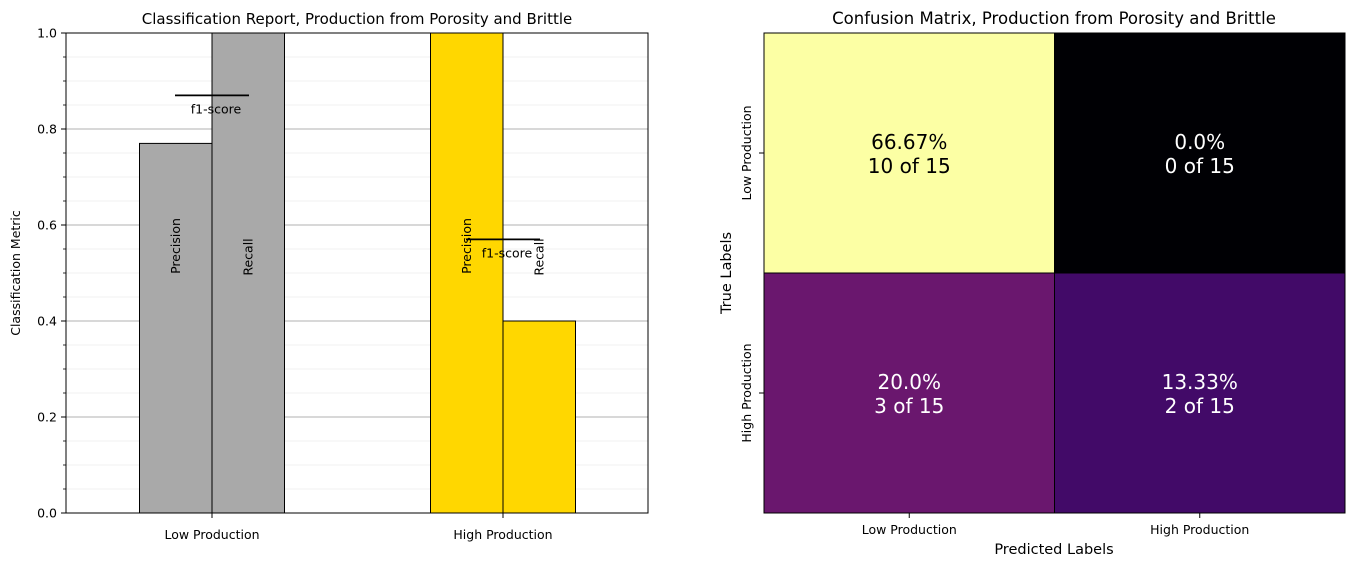  Describe the element at coordinates (909, 166) in the screenshot. I see `cell-count: 10 of 15` at that location.